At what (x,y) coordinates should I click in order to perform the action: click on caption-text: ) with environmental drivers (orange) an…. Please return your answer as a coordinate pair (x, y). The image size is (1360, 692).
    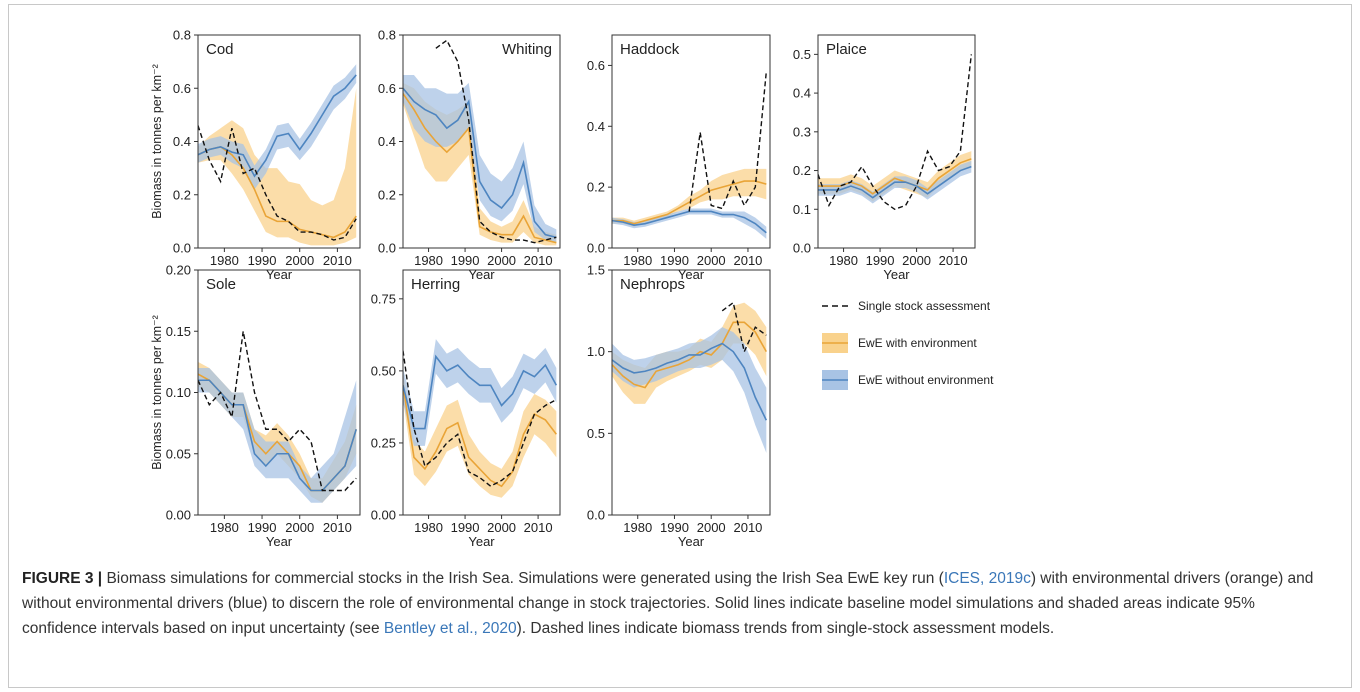
    Looking at the image, I should click on (668, 603).